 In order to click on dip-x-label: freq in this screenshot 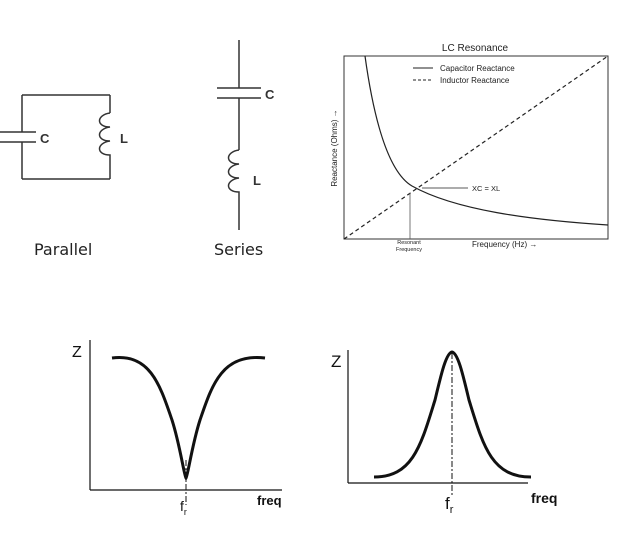, I will do `click(269, 500)`.